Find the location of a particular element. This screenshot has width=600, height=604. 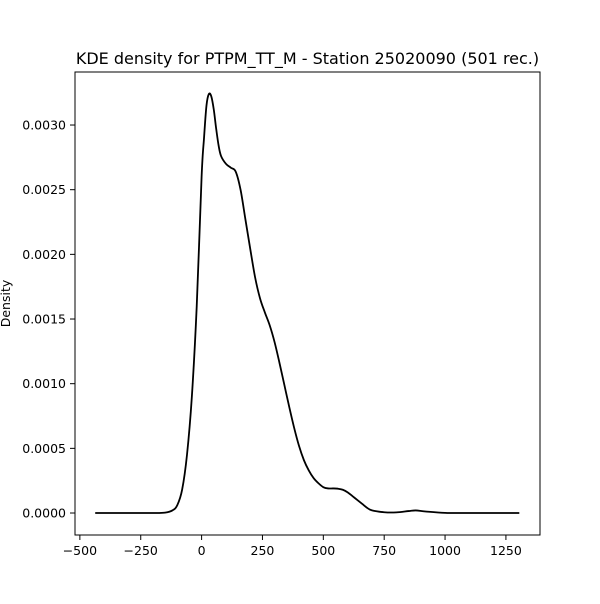

y-tick-label: 0.0005 is located at coordinates (44, 448).